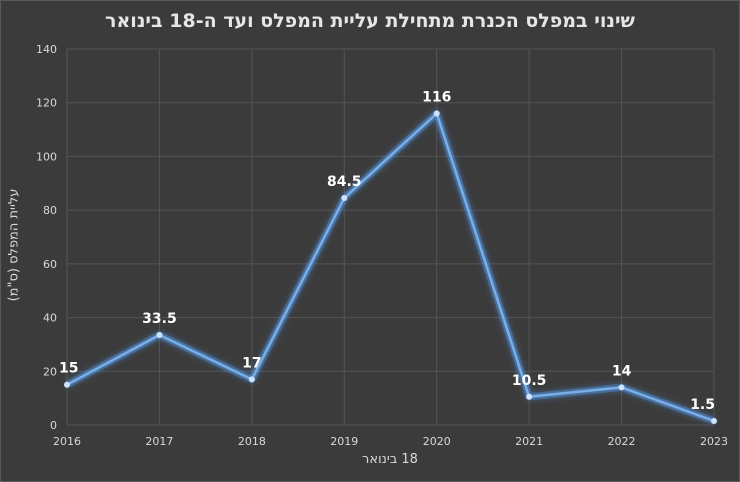 The image size is (740, 482). I want to click on y-axis-ticks: 0 20 40 60 80 100 120 140, so click(46, 237).